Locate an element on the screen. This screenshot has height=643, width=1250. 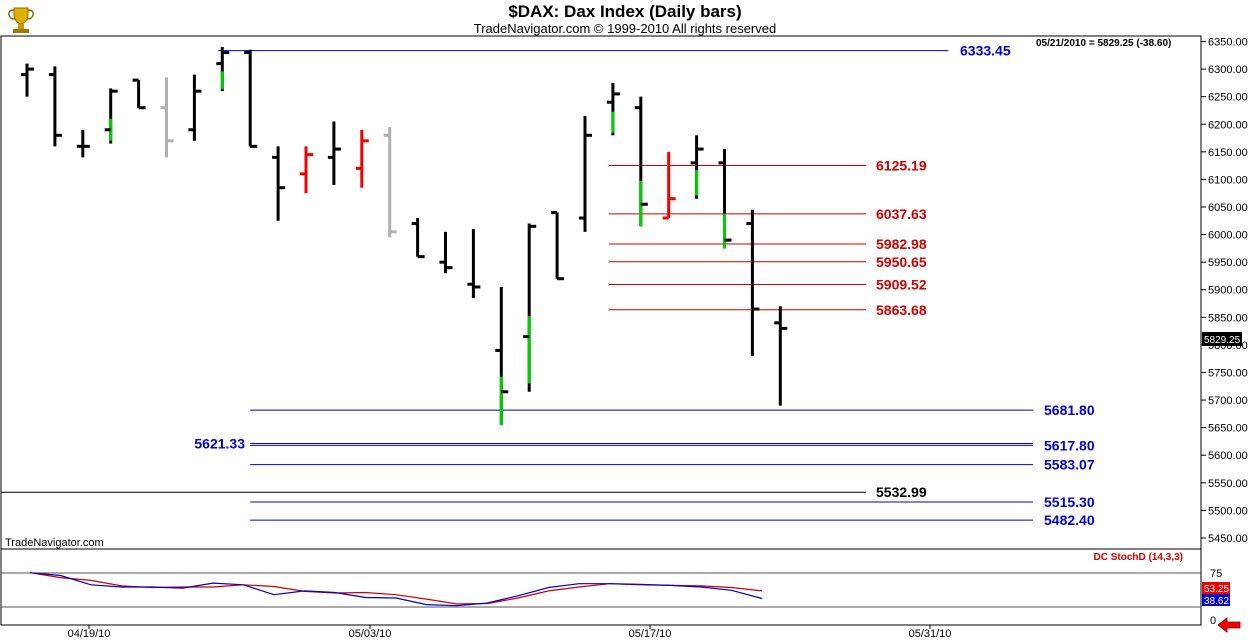
trophy-icon is located at coordinates (21, 20).